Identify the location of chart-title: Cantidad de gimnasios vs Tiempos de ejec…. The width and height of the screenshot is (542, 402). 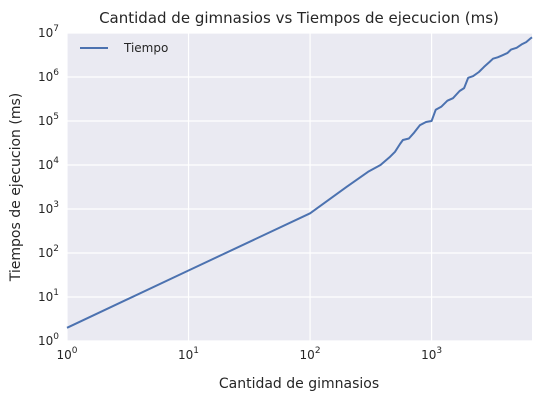
(299, 18).